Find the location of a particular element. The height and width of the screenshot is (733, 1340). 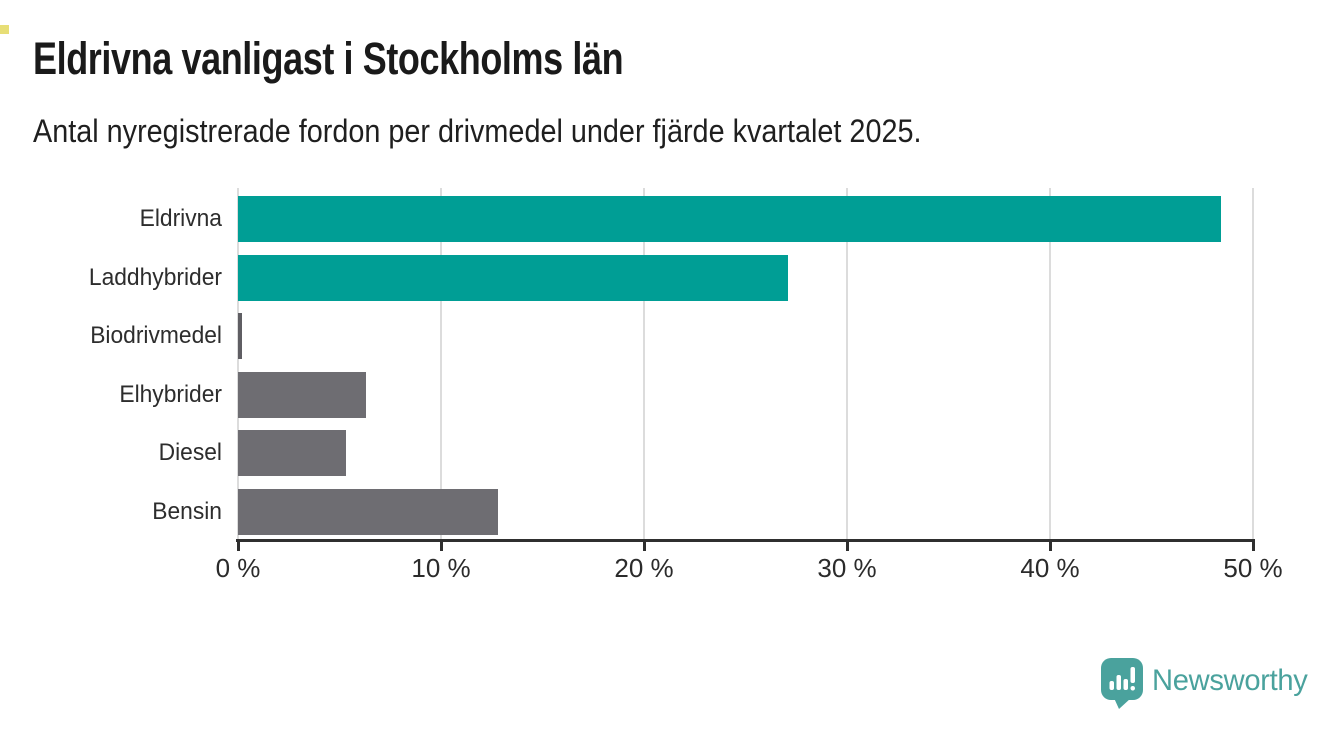

bar-eldrivna is located at coordinates (729, 219).